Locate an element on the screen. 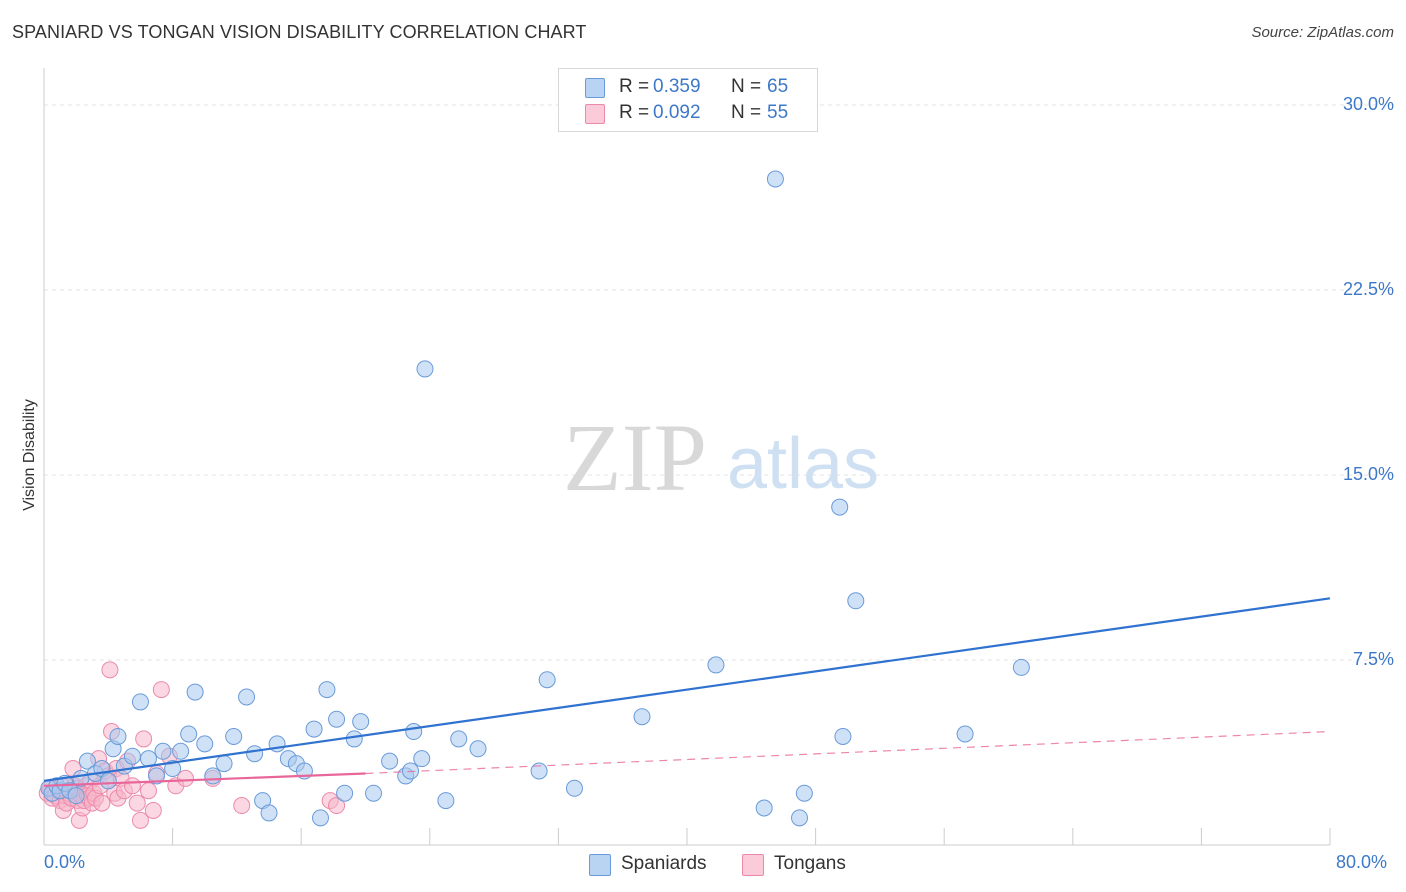  n-value: 55 is located at coordinates (778, 112).